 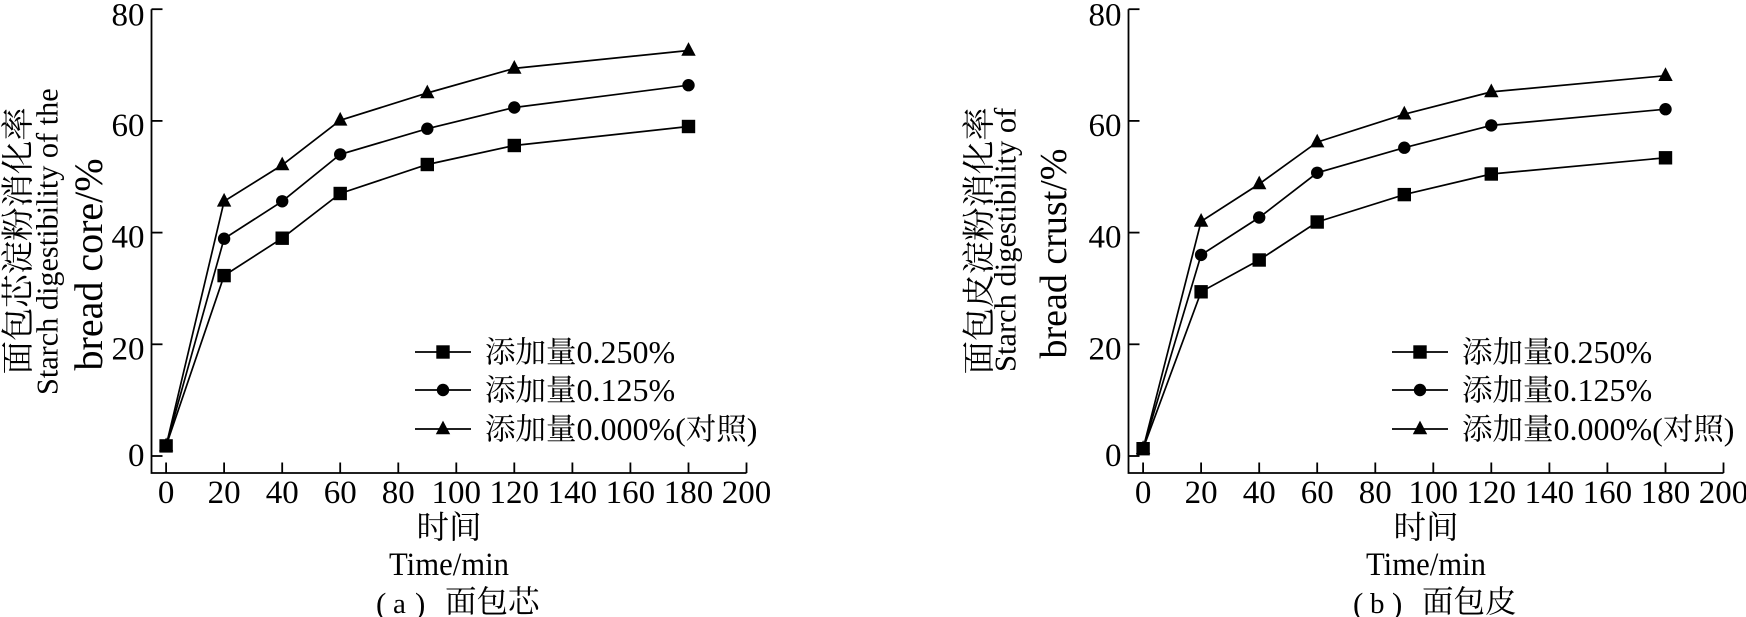 I want to click on svg-text: bread crust/%, so click(x=1054, y=254).